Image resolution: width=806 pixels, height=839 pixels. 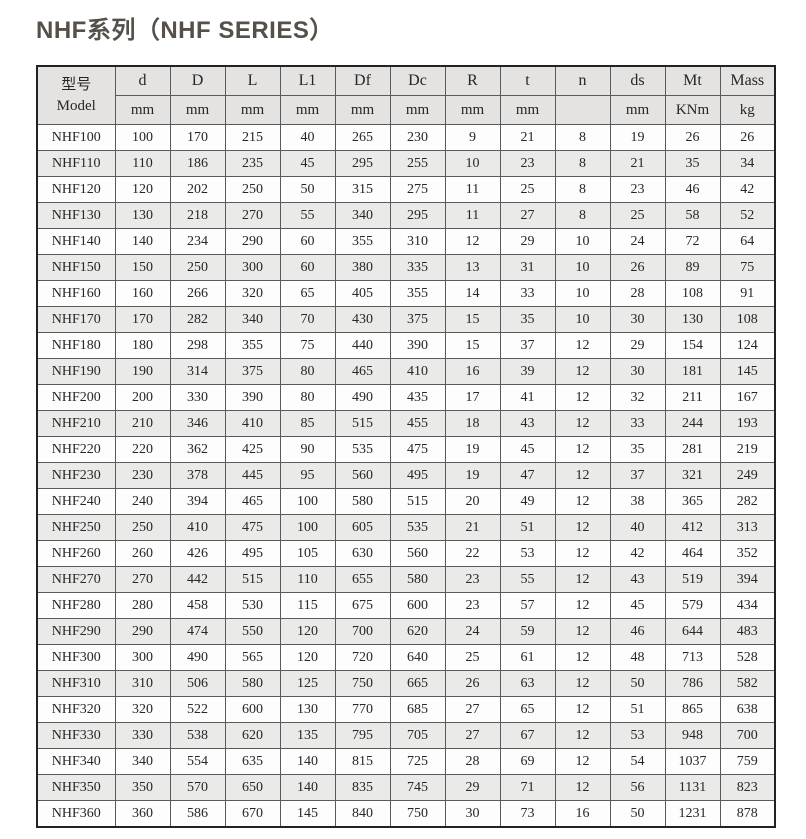 I want to click on value-cell-ds: 23, so click(x=637, y=189).